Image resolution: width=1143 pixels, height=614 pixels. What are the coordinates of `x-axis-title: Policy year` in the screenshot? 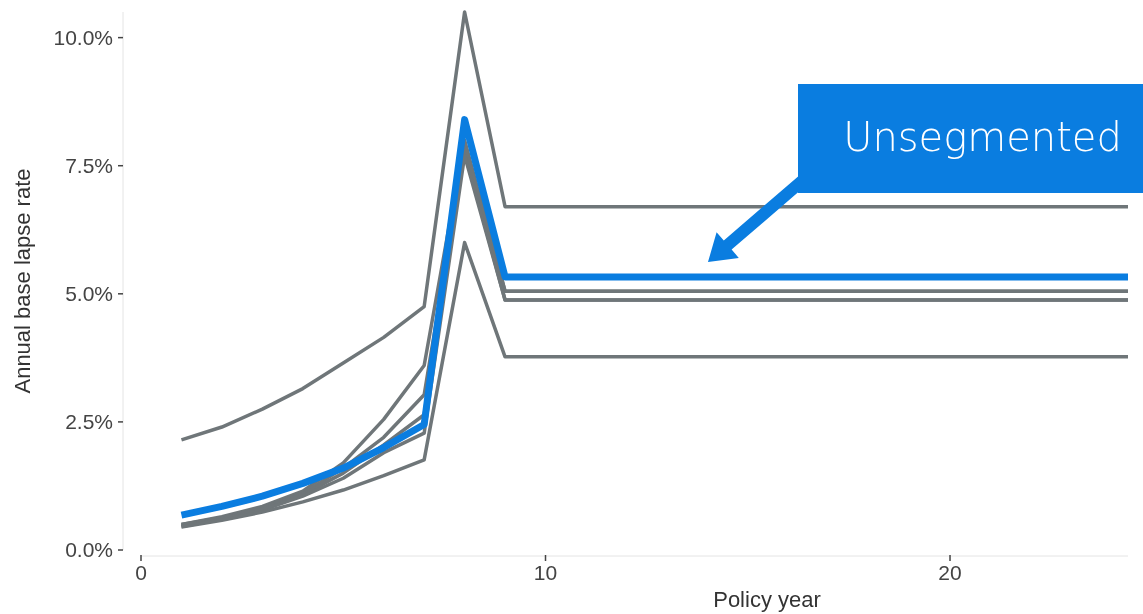 It's located at (767, 599).